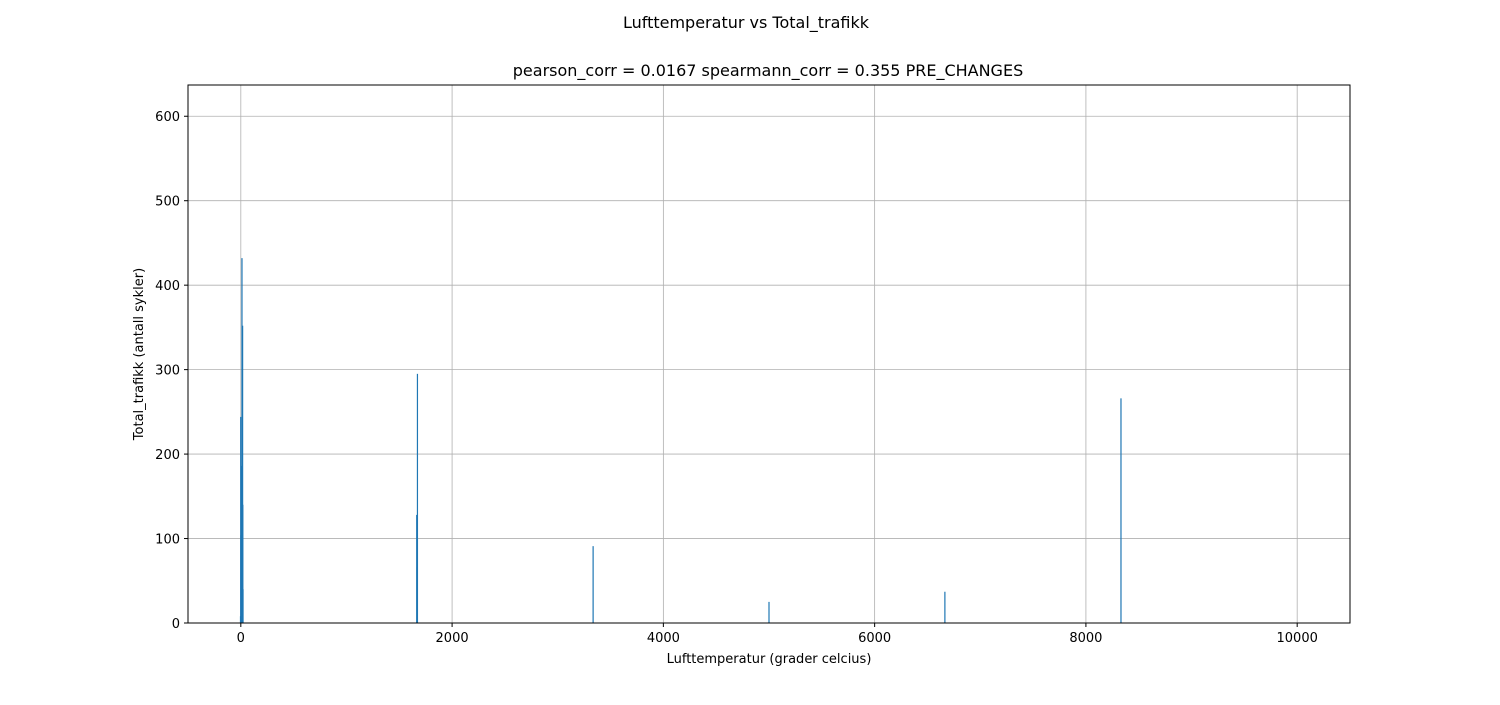 This screenshot has height=705, width=1500. I want to click on x-tick-label: 4000, so click(663, 638).